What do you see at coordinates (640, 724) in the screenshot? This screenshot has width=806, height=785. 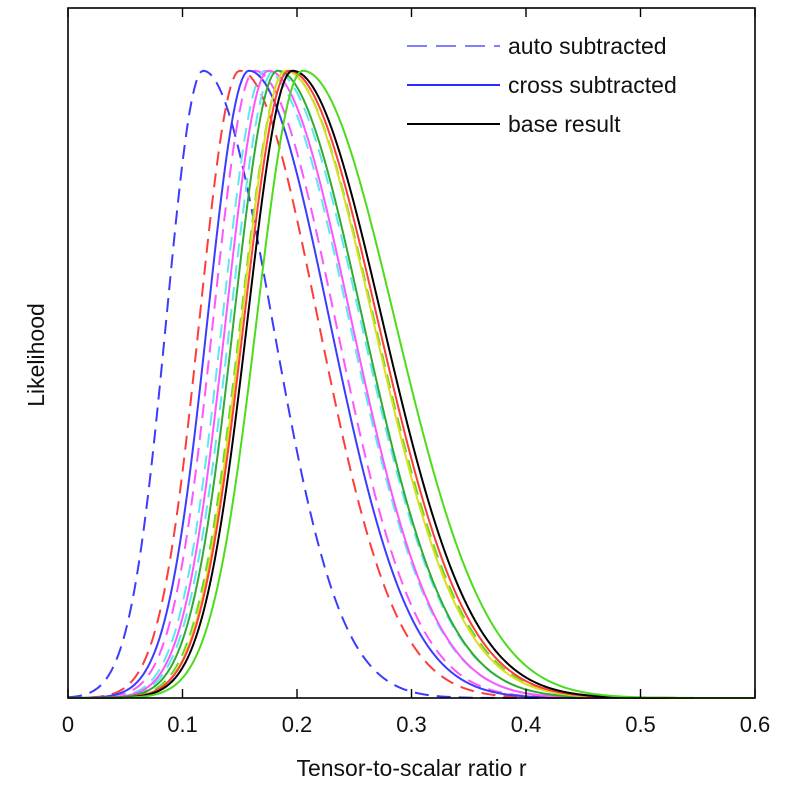 I see `x-tick-label: 0.5` at bounding box center [640, 724].